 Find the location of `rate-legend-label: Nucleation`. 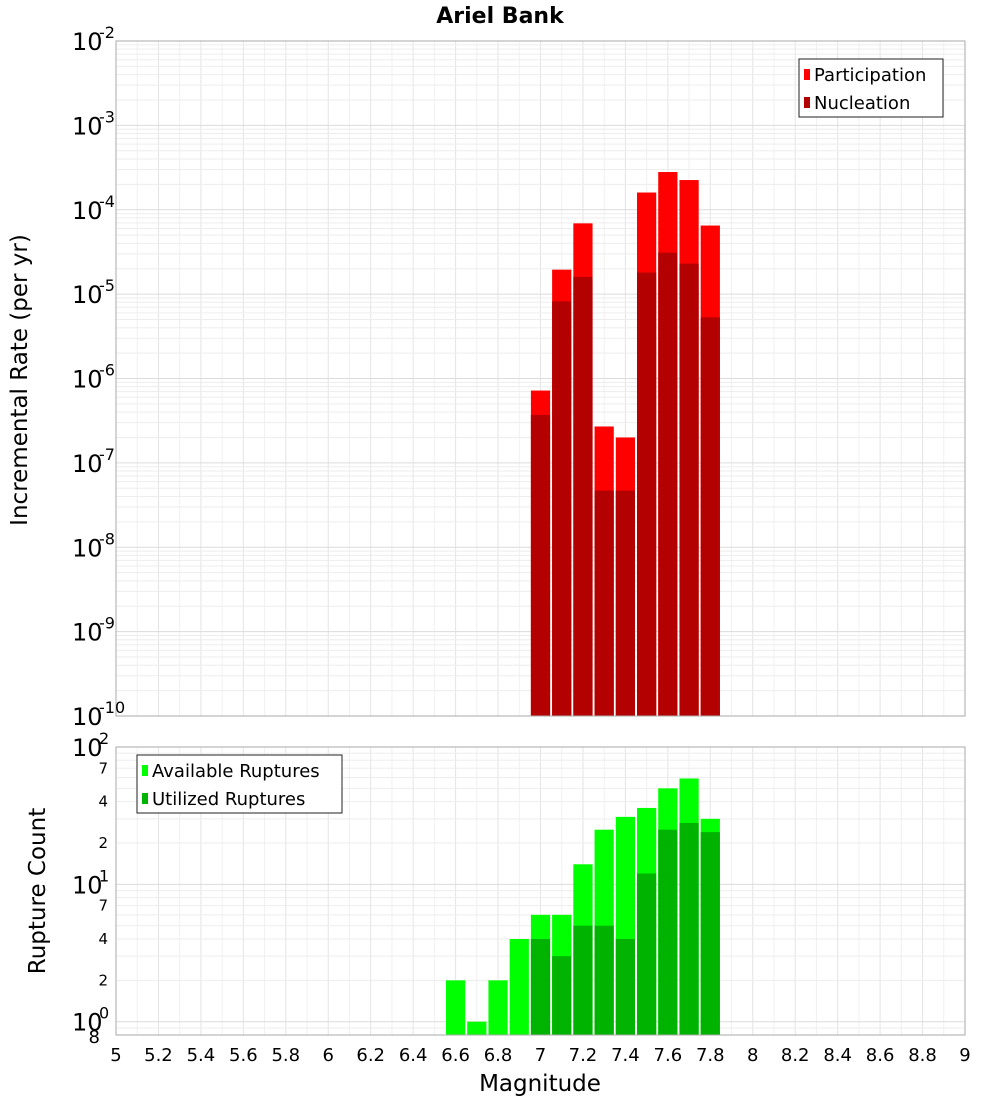

rate-legend-label: Nucleation is located at coordinates (862, 103).